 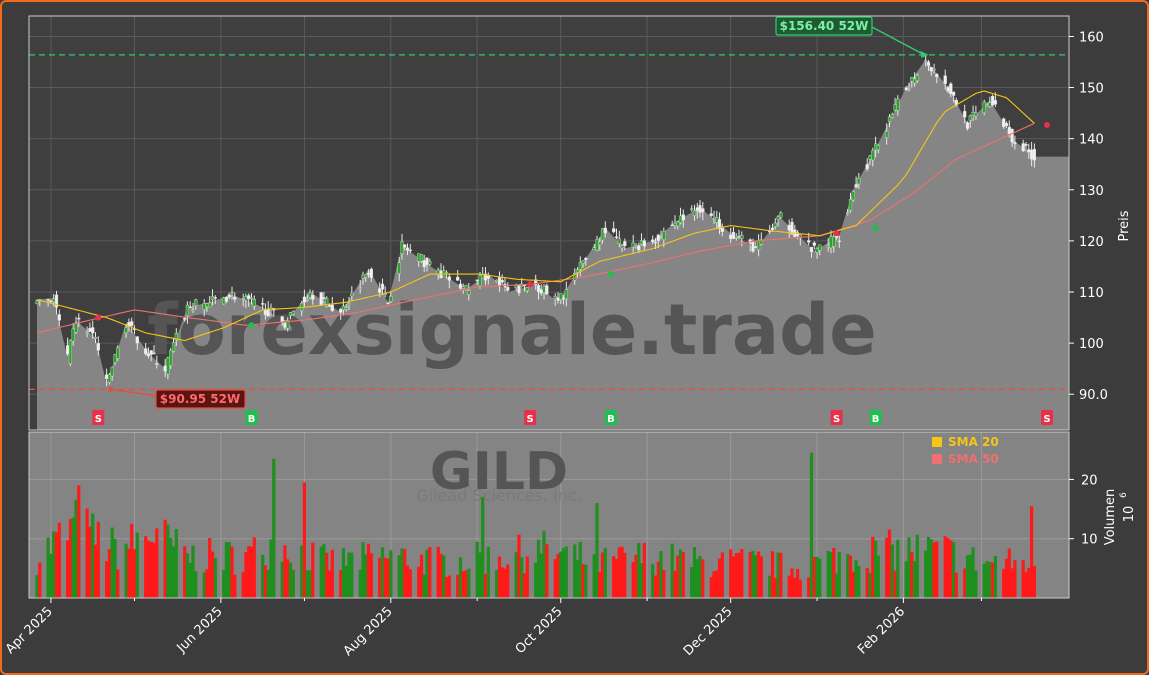 I want to click on volume-unit-label: 10, so click(x=1129, y=514).